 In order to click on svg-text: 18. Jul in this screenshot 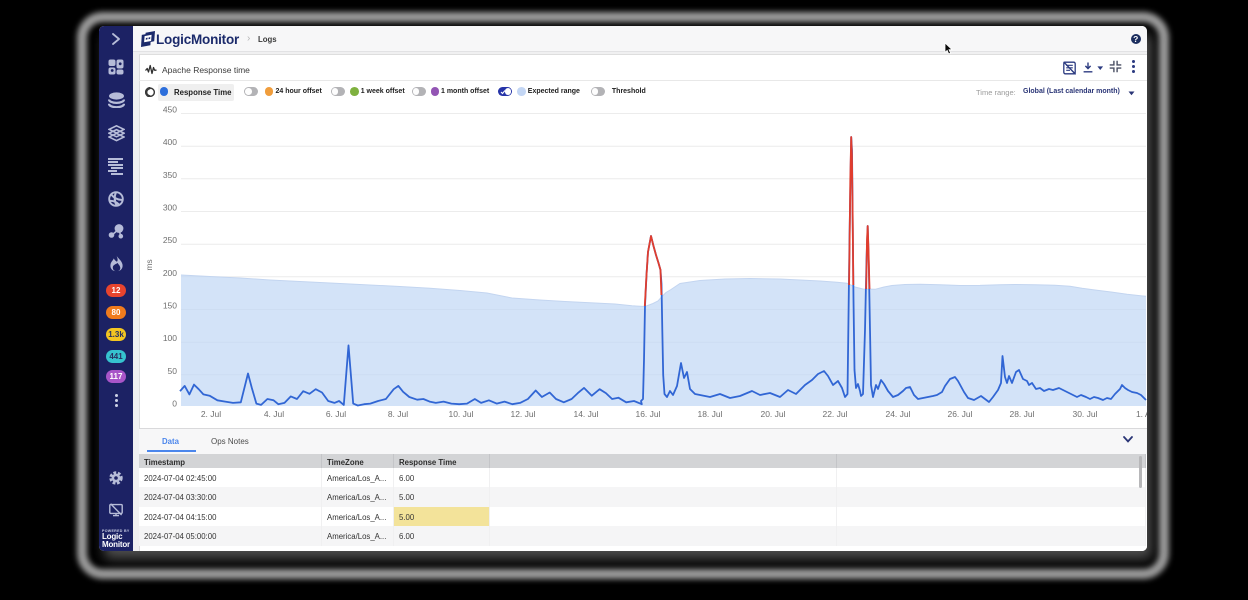, I will do `click(709, 414)`.